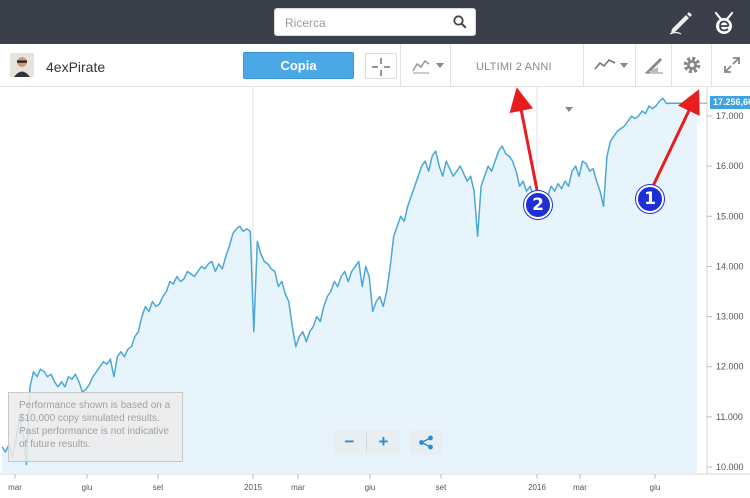 The width and height of the screenshot is (750, 498). I want to click on search-box: Ricerca, so click(375, 22).